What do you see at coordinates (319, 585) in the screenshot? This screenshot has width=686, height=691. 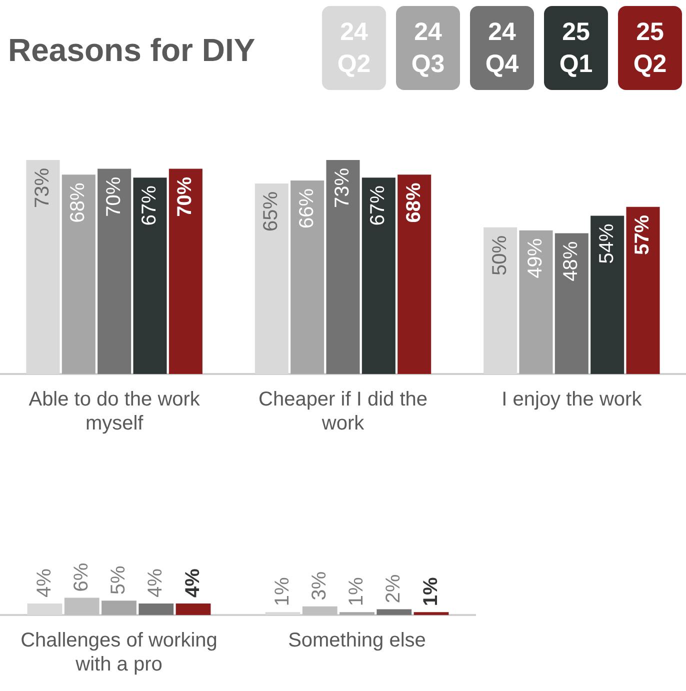 I see `data-label: 3%` at bounding box center [319, 585].